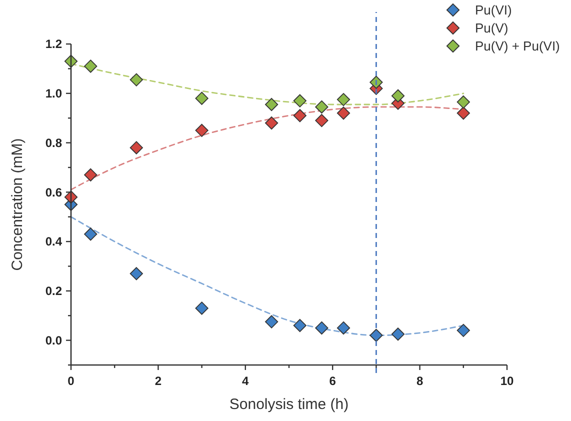 The image size is (571, 421). I want to click on y-tick-label: 0.8, so click(53, 143).